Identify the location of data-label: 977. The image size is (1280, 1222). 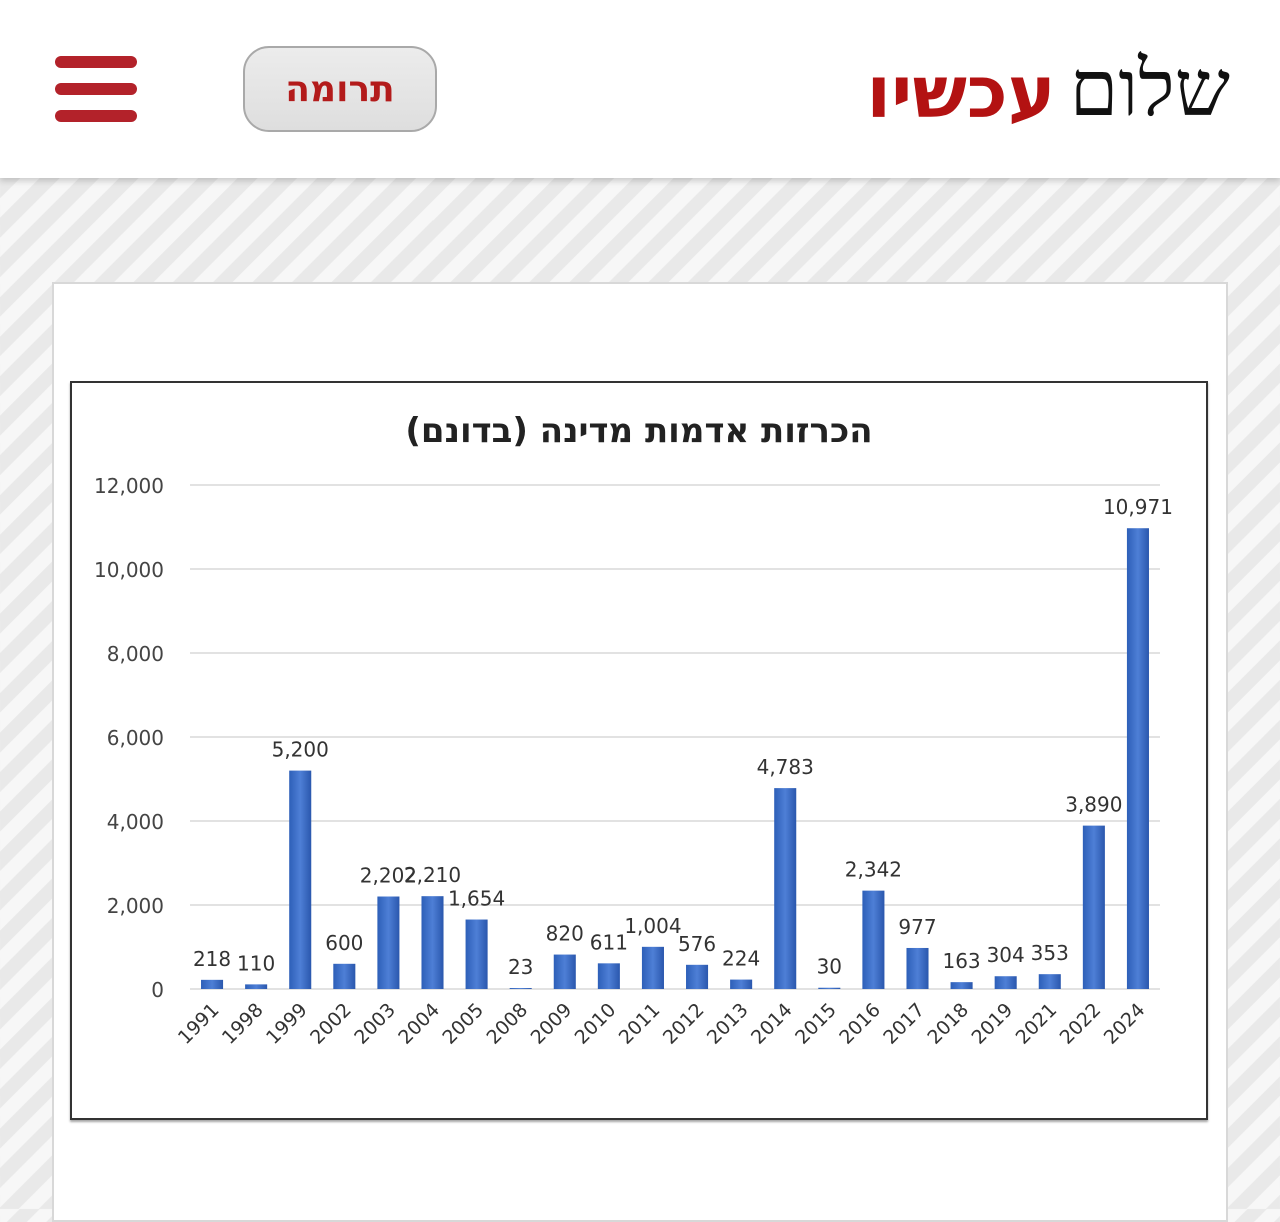
(917, 927).